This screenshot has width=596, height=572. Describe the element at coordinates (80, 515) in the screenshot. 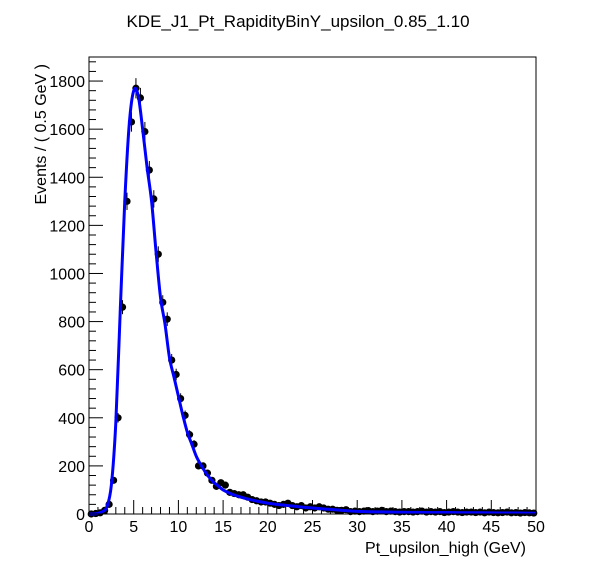

I see `y-tick-label: 0` at that location.